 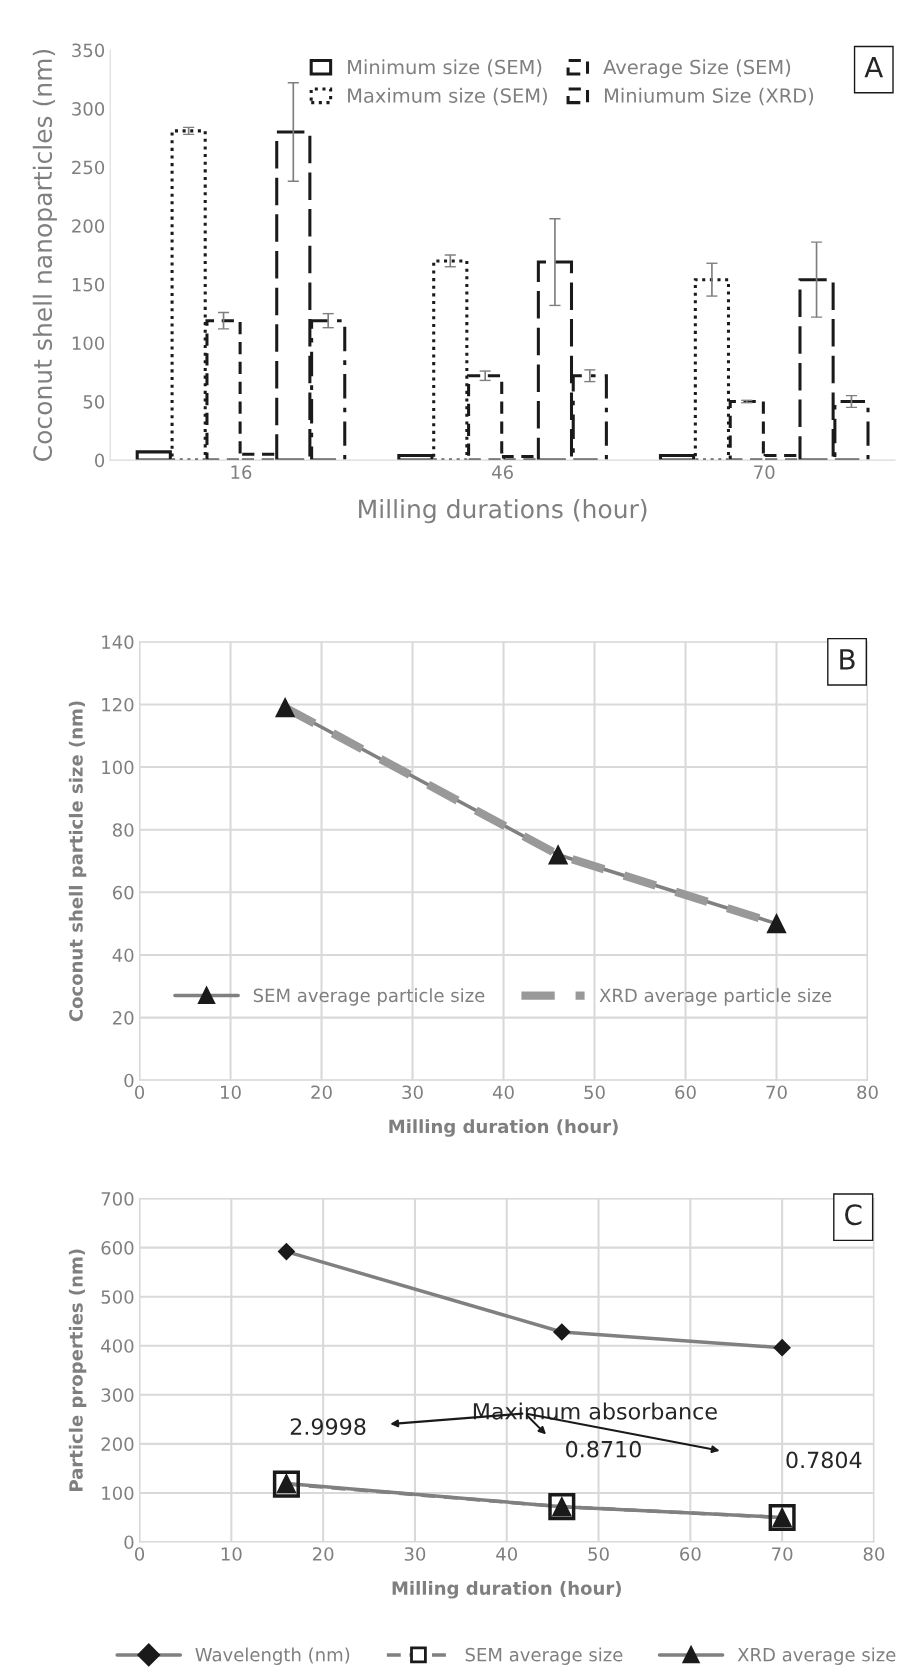 I want to click on y-tick-label: 60, so click(x=123, y=892).